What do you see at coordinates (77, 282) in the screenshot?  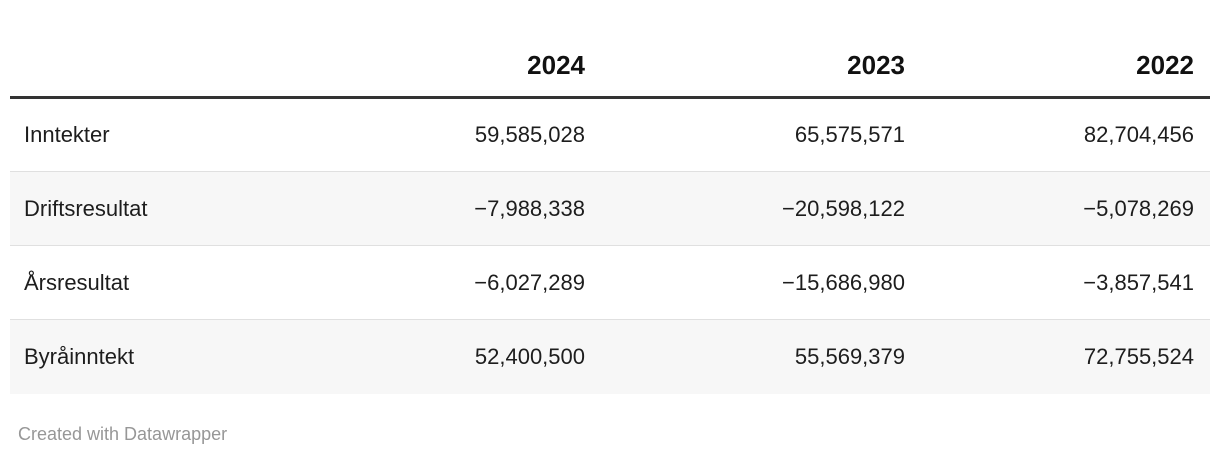 I see `row-label: Årsresultat` at bounding box center [77, 282].